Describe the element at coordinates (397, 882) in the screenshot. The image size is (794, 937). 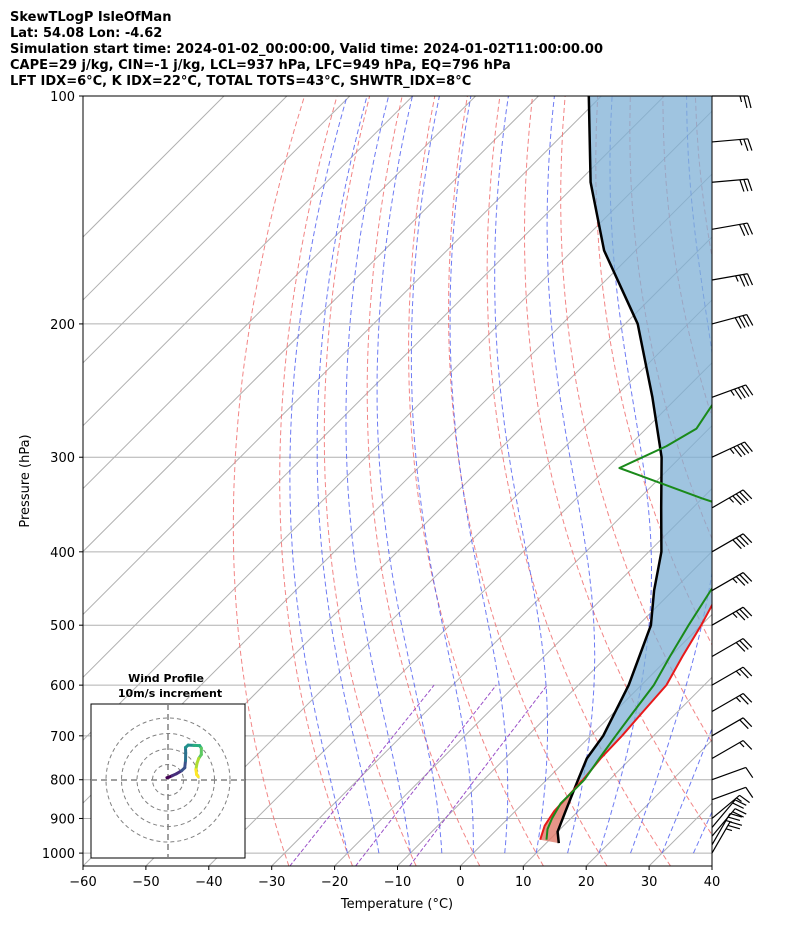
I see `x-tick-label: −10` at that location.